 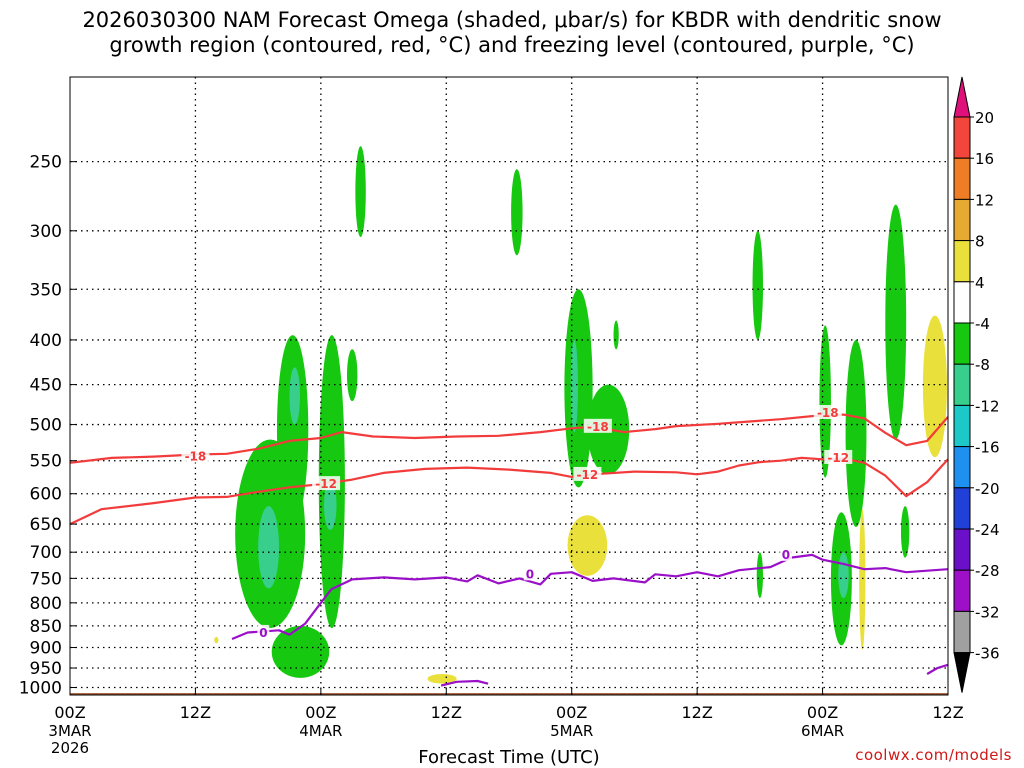 I want to click on y-tick-label-750: 750, so click(x=46, y=579).